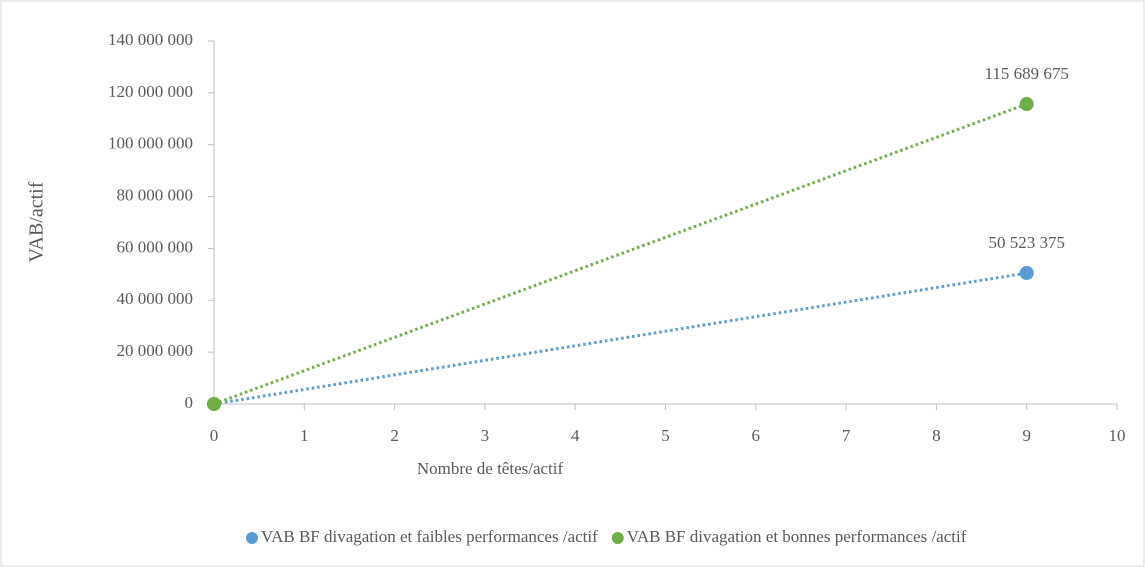  I want to click on x-tick-label: 1, so click(304, 435).